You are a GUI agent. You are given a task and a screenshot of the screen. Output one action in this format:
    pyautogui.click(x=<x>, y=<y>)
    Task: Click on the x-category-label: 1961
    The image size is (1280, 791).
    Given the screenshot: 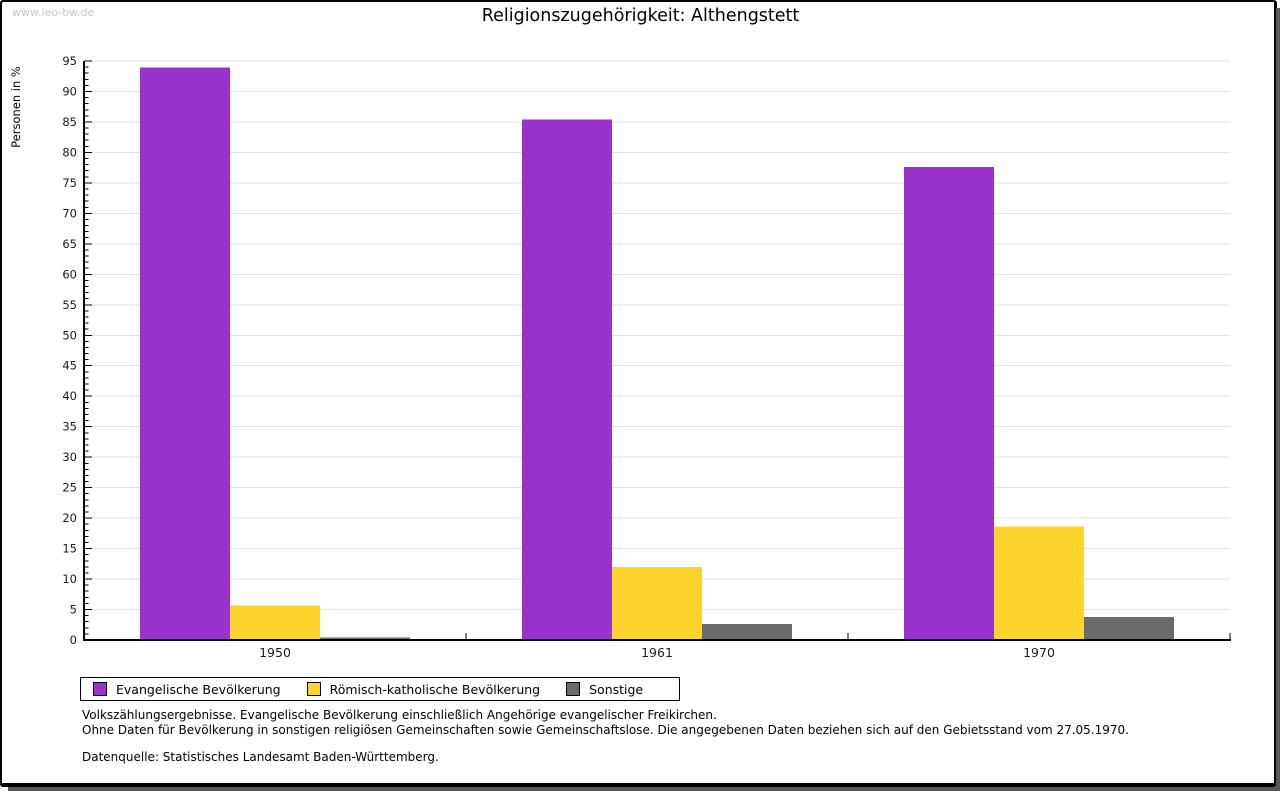 What is the action you would take?
    pyautogui.click(x=657, y=652)
    